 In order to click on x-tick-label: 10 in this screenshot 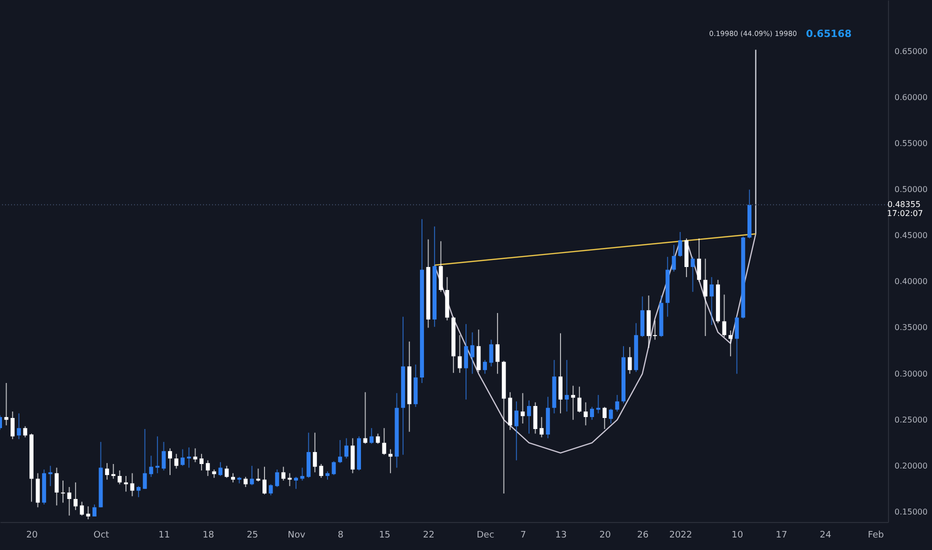, I will do `click(738, 535)`.